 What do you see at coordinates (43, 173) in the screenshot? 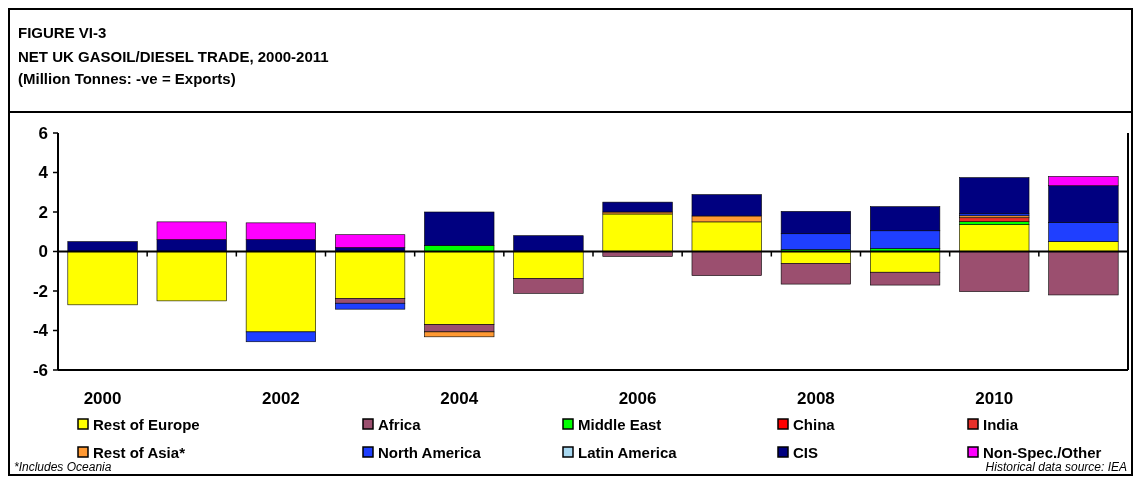
I see `y-tick-label: 4` at bounding box center [43, 173].